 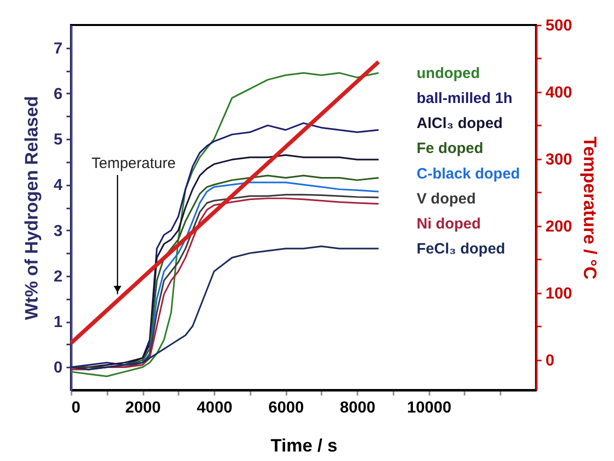 What do you see at coordinates (459, 123) in the screenshot?
I see `text: AlCl₃ doped` at bounding box center [459, 123].